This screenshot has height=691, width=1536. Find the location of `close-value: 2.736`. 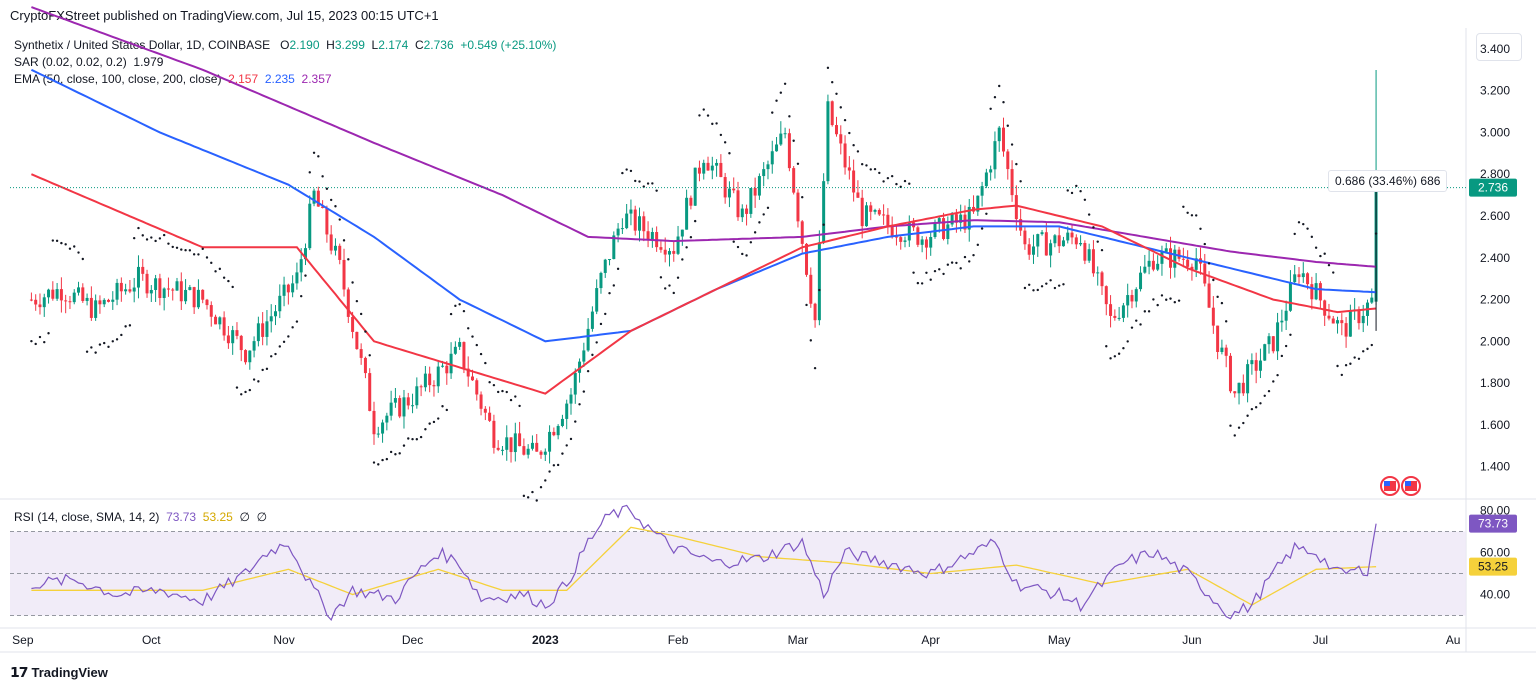

close-value: 2.736 is located at coordinates (438, 45).